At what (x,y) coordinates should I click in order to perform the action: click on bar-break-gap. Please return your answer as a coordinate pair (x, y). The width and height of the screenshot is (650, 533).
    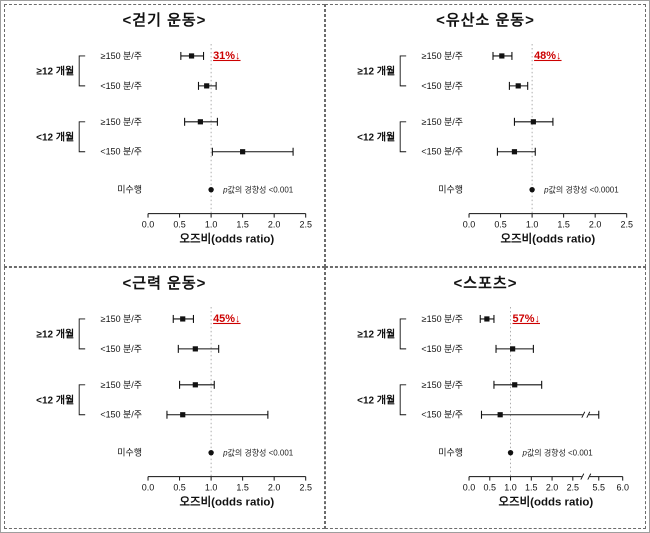
    Looking at the image, I should click on (585, 414).